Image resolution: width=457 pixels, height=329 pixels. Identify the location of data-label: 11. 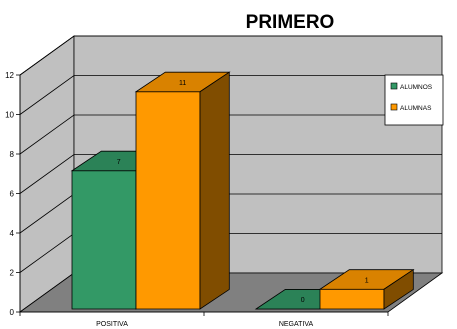
(182, 83).